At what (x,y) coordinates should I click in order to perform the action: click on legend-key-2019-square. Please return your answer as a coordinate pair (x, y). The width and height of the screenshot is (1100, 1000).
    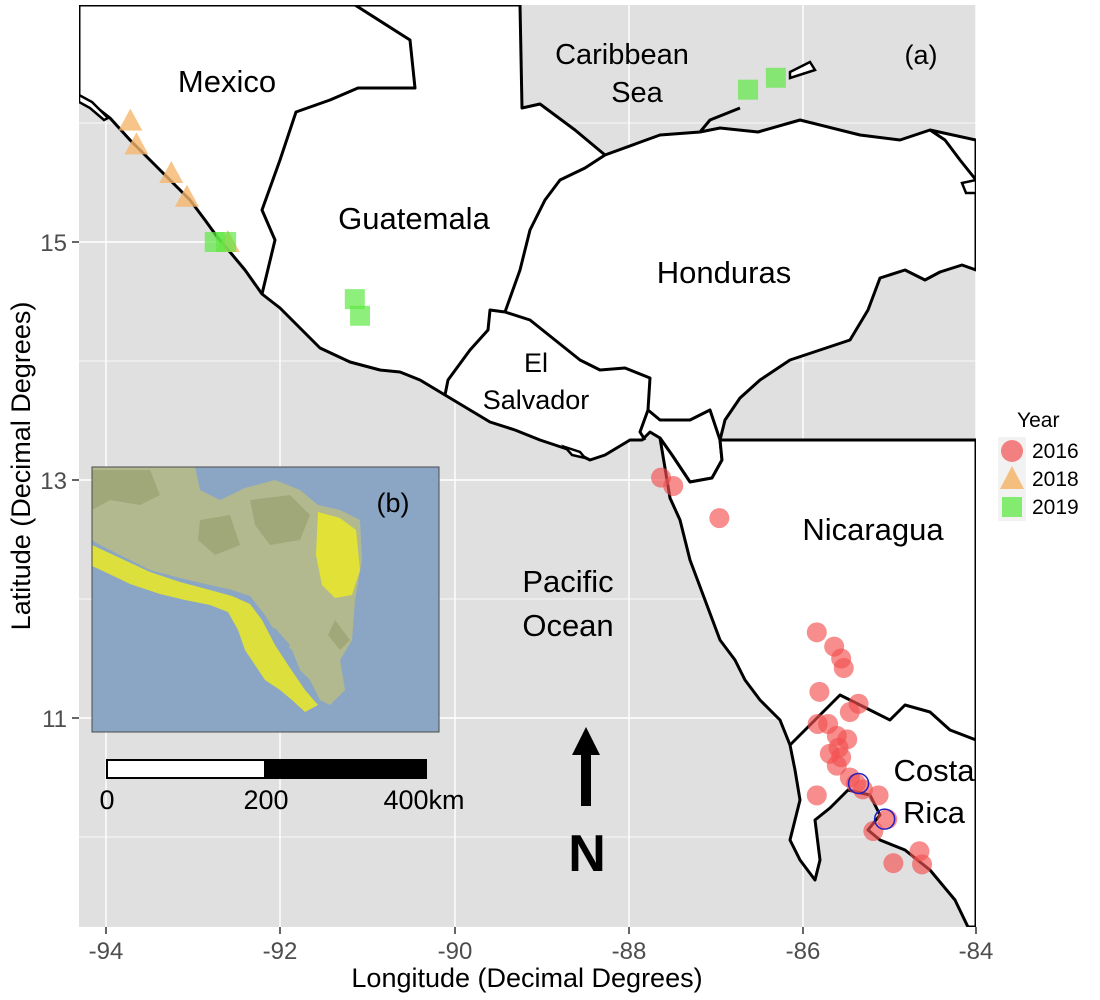
    Looking at the image, I should click on (1012, 507).